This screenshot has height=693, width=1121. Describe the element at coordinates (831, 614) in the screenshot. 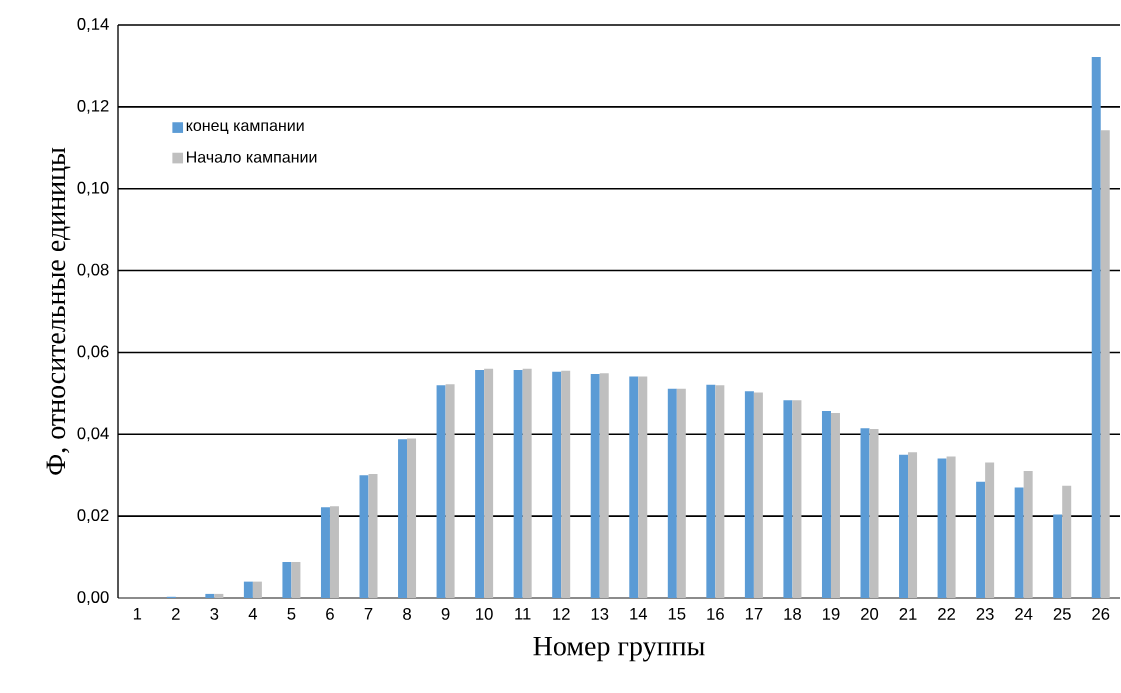

I see `x-tick-label: 19` at that location.